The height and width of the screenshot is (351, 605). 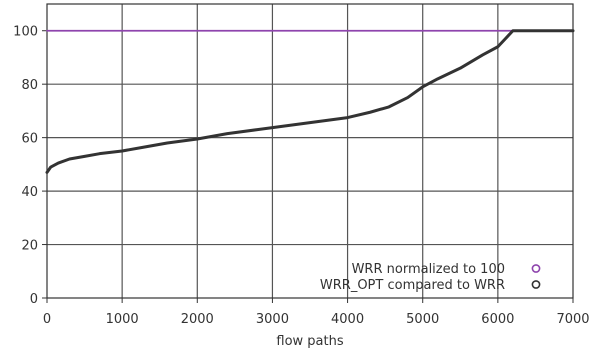 I want to click on y-tick-label-20: 20, so click(x=29, y=246).